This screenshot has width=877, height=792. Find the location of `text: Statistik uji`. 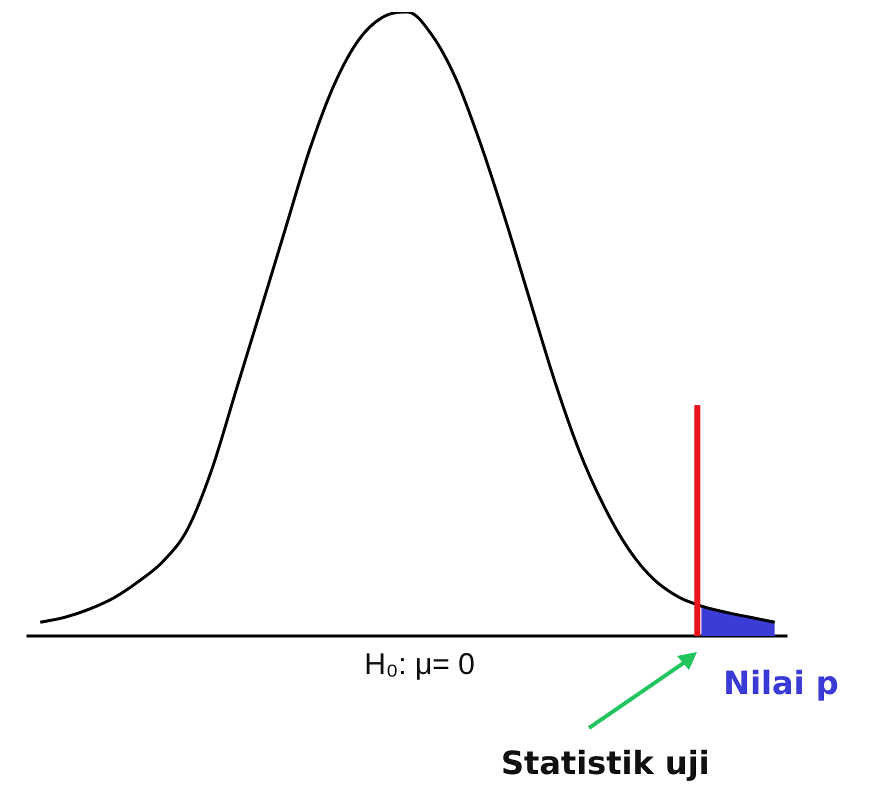

text: Statistik uji is located at coordinates (605, 763).